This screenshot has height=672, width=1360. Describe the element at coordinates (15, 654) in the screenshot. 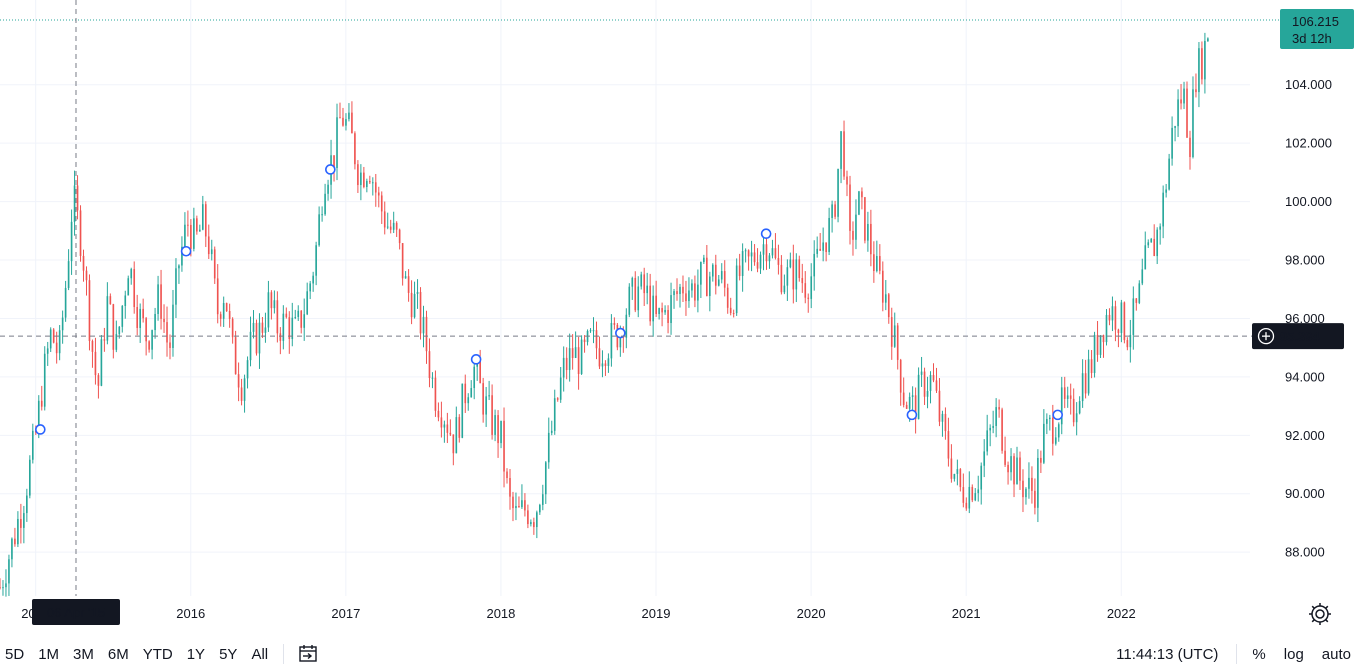

I see `range-5d-button: 5D` at that location.